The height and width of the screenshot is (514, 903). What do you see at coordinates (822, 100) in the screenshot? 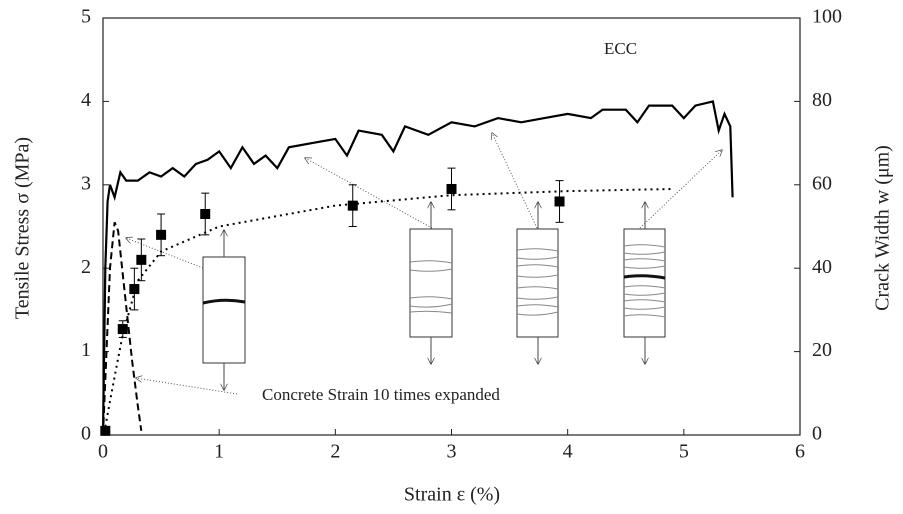
I see `y2-tick-label: 80` at bounding box center [822, 100].